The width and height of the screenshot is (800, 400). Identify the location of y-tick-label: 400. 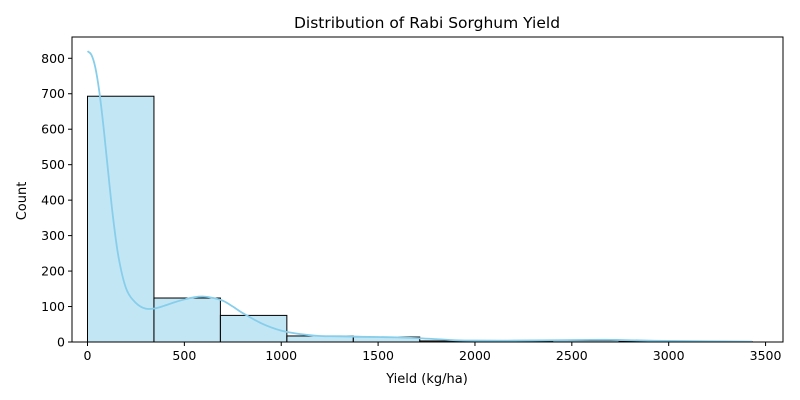
(53, 200).